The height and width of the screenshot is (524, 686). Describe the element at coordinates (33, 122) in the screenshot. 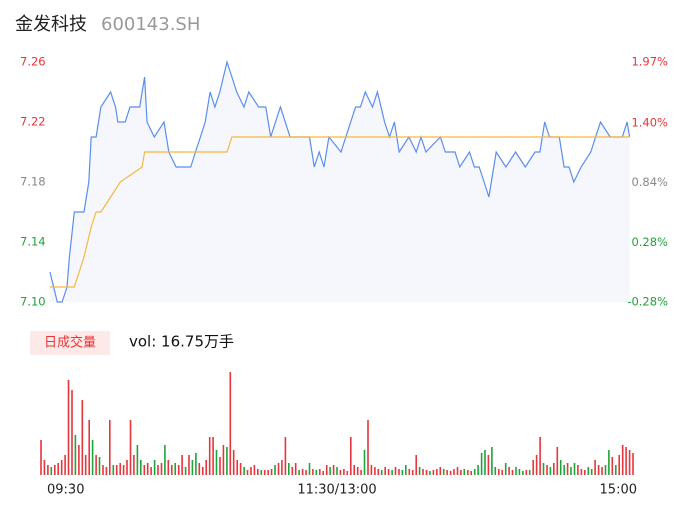

I see `y-tick-label: 7.22` at that location.